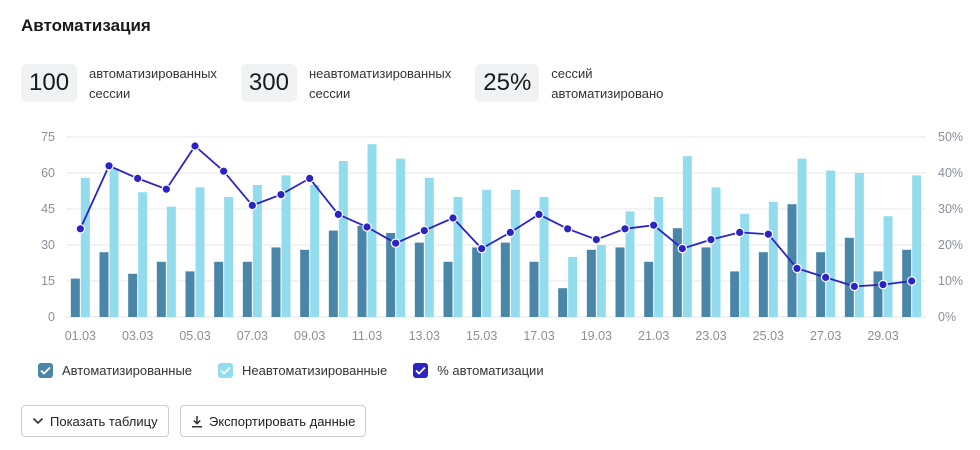 Image resolution: width=980 pixels, height=450 pixels. What do you see at coordinates (825, 336) in the screenshot?
I see `x-tick-label: 27.03` at bounding box center [825, 336].